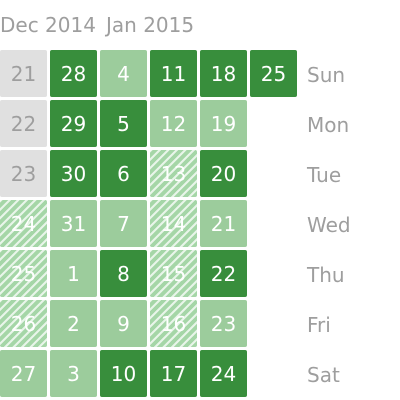 This screenshot has width=400, height=400. What do you see at coordinates (323, 375) in the screenshot?
I see `weekday-label-sat: Sat` at bounding box center [323, 375].